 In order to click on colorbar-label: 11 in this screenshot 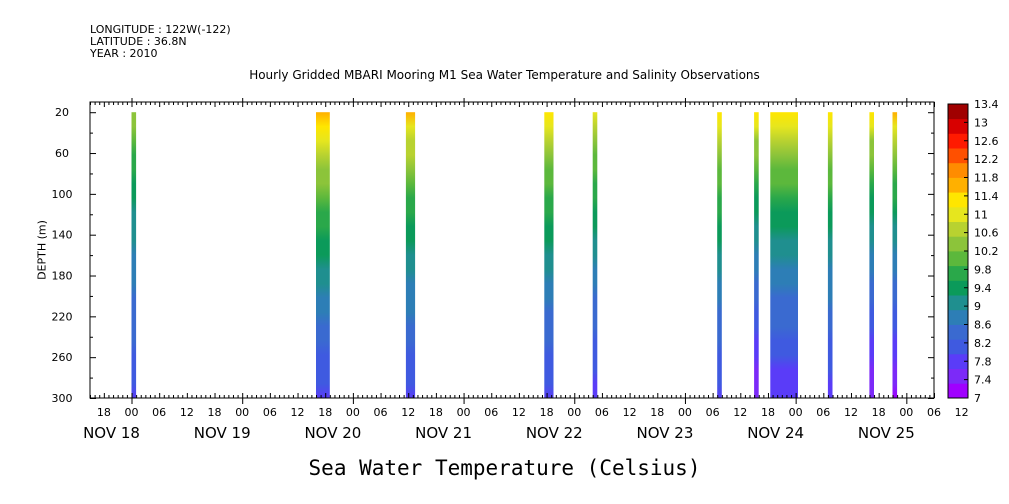, I will do `click(981, 214)`.